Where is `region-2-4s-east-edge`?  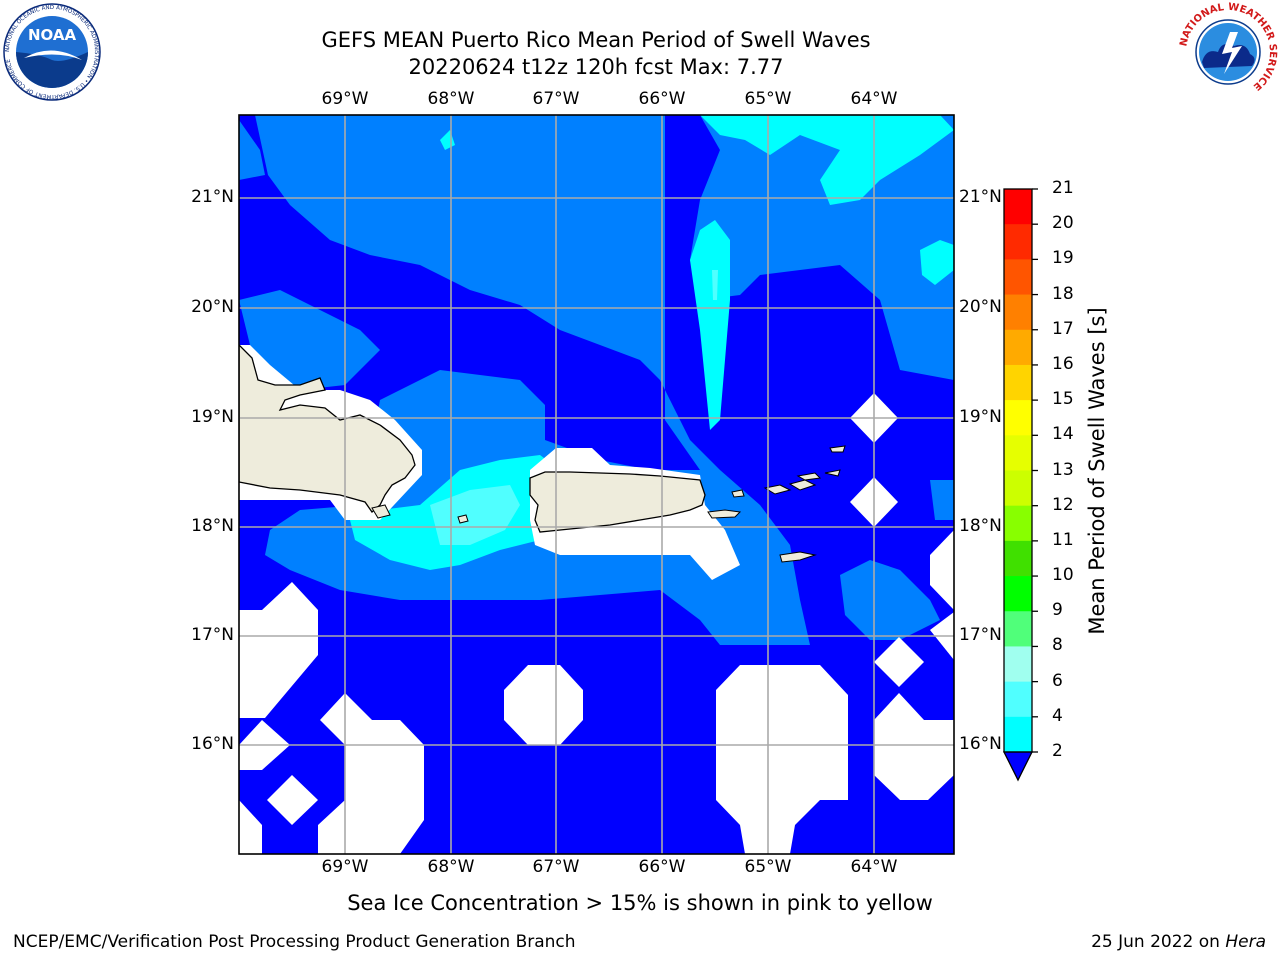
region-2-4s-east-edge is located at coordinates (942, 500).